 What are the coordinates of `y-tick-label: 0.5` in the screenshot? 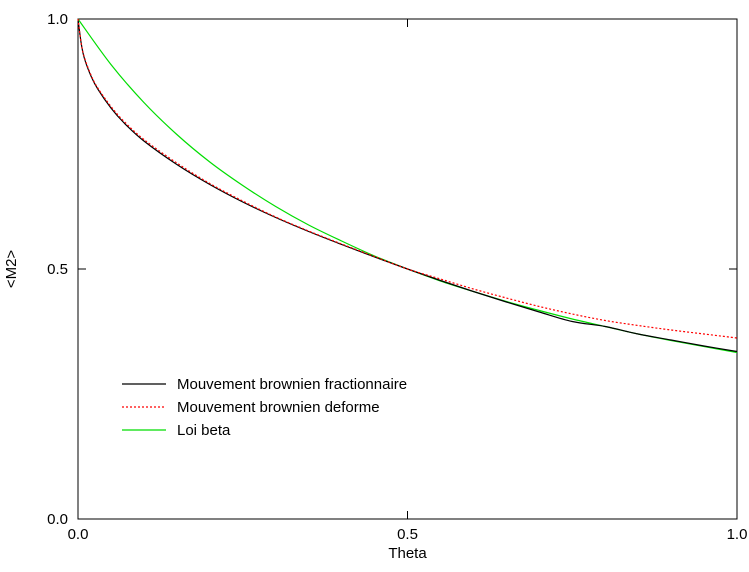 It's located at (57, 269).